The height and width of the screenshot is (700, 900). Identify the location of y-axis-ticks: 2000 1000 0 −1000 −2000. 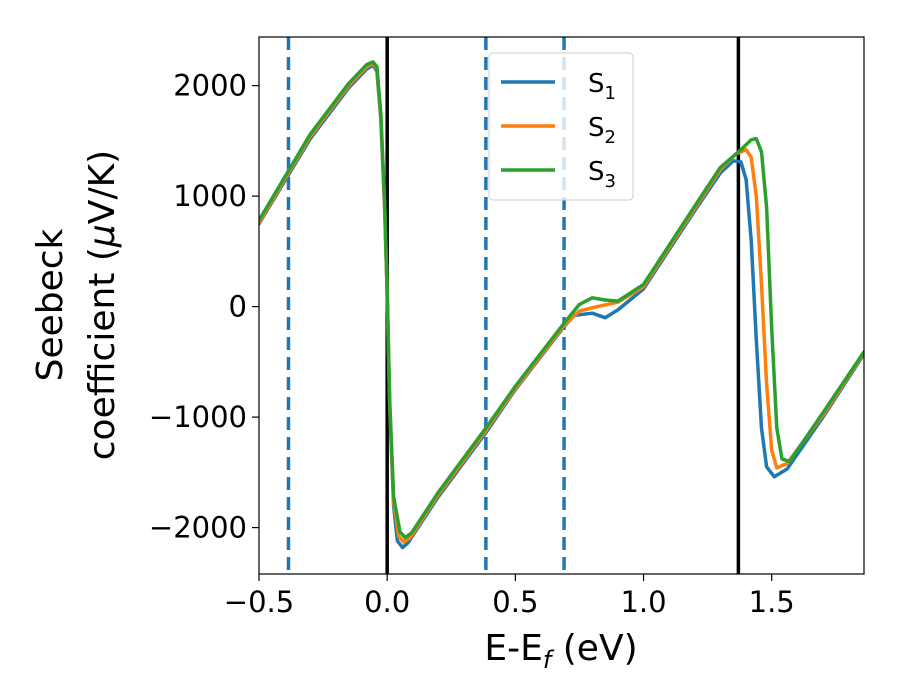
(204, 307).